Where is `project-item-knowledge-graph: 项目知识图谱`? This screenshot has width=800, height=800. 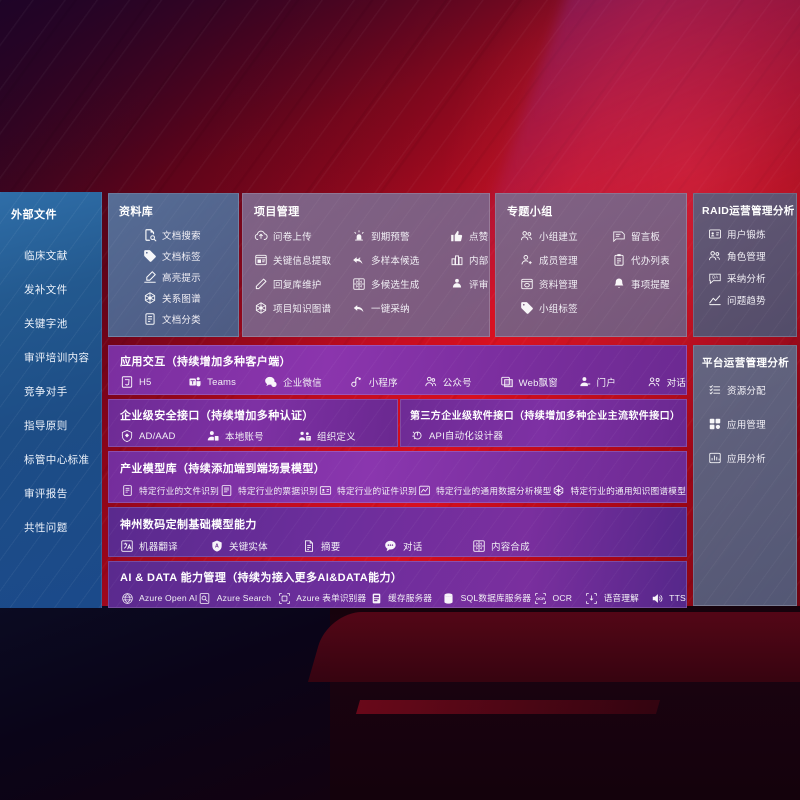
project-item-knowledge-graph: 项目知识图谱 is located at coordinates (303, 308).